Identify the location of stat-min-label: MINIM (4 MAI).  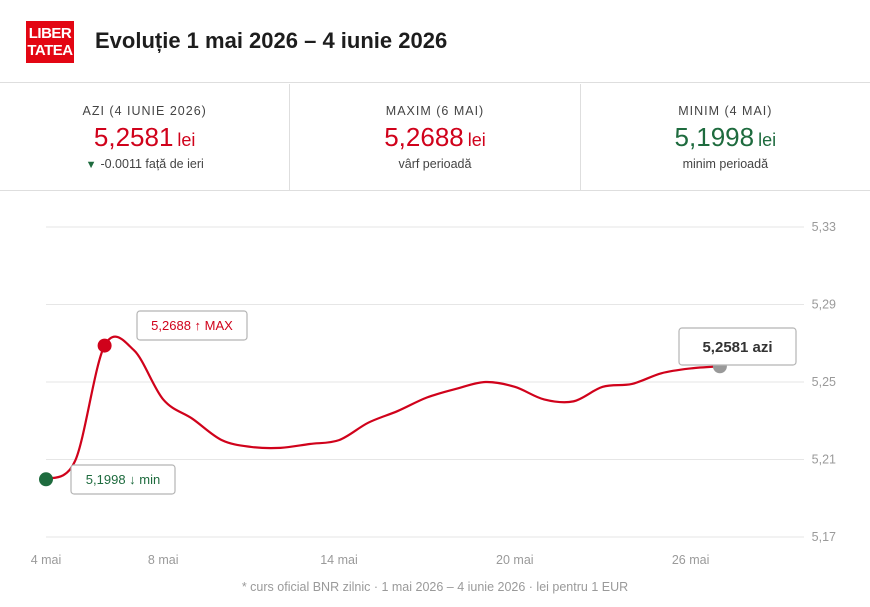
(725, 111).